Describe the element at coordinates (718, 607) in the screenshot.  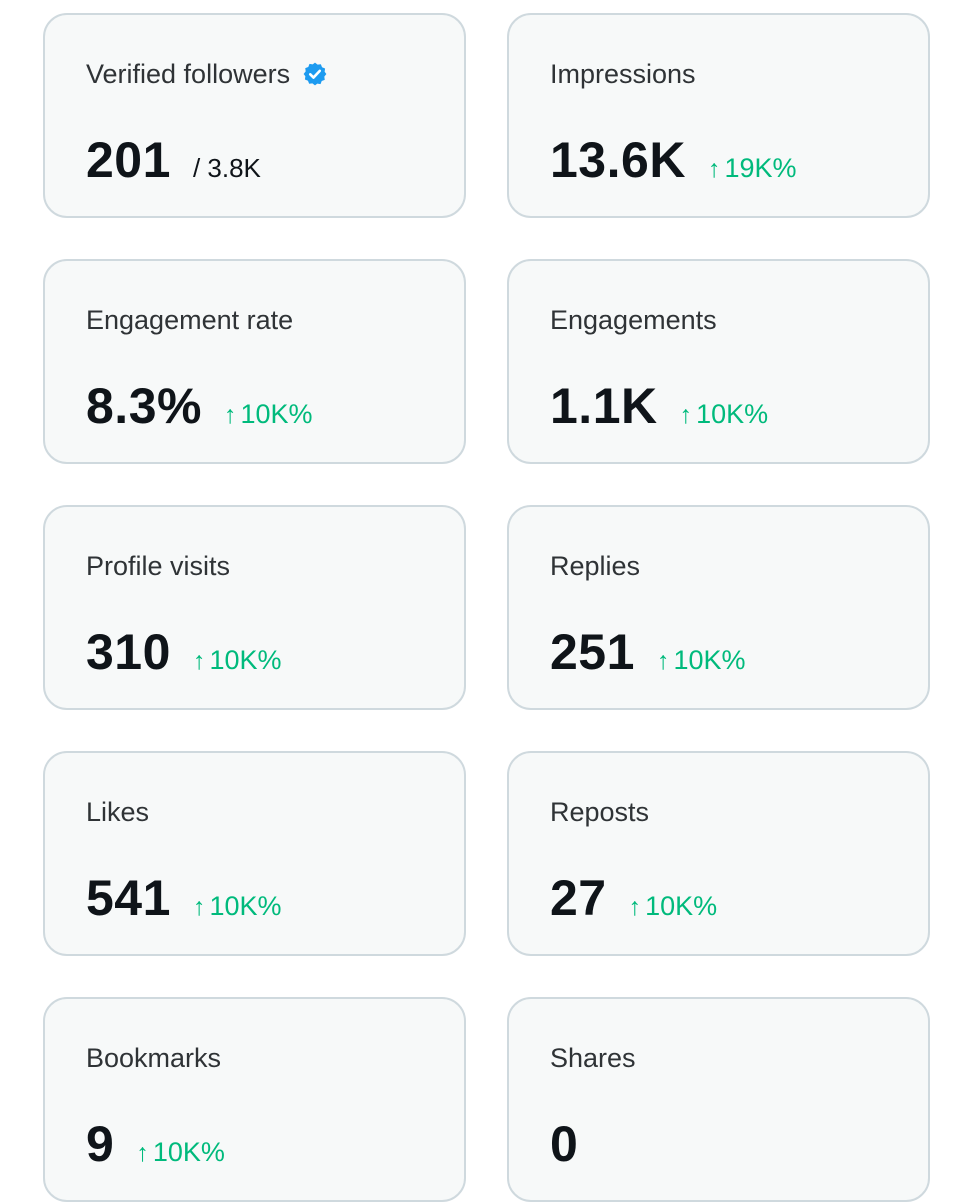
I see `metric-card-replies: Replies 251 ↑ 10K%` at that location.